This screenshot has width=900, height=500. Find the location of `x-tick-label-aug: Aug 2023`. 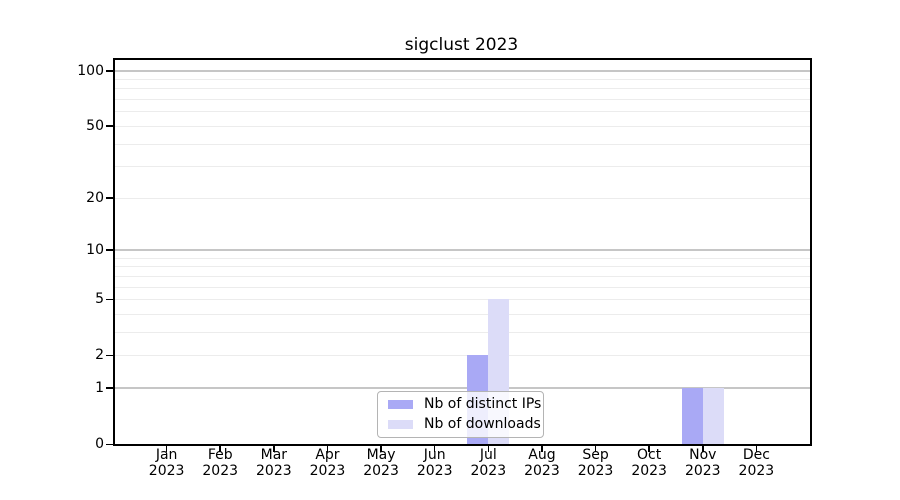

x-tick-label-aug: Aug 2023 is located at coordinates (542, 463).